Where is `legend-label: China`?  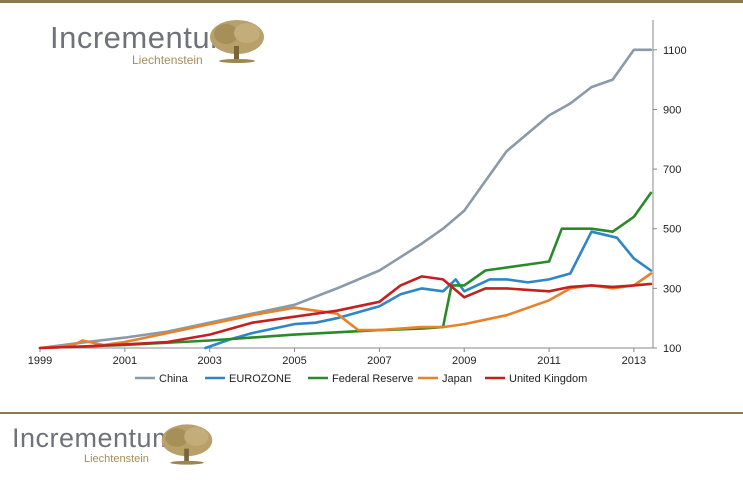
legend-label: China is located at coordinates (174, 379).